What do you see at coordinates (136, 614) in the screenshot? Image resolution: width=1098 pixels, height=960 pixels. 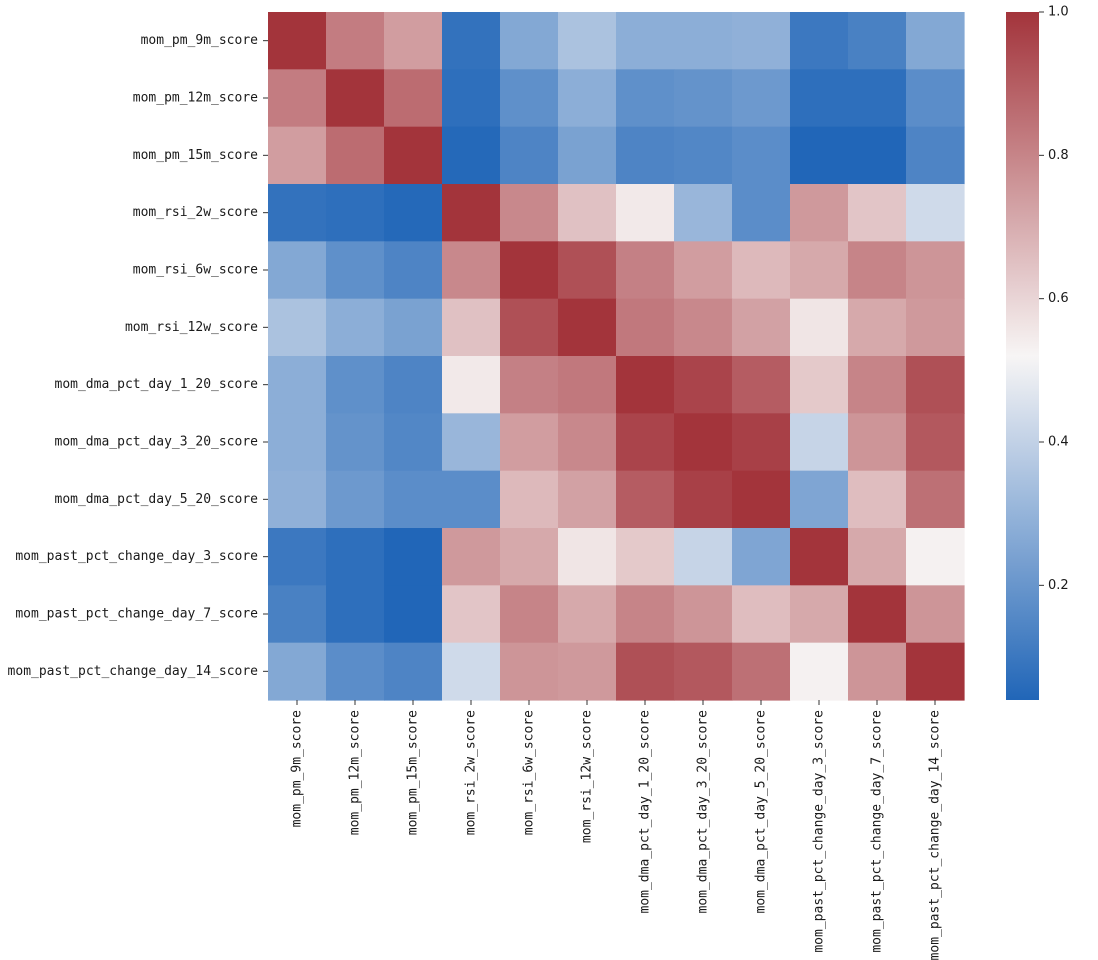 I see `y-tick-label: mom_past_pct_change_day_7_score` at bounding box center [136, 614].